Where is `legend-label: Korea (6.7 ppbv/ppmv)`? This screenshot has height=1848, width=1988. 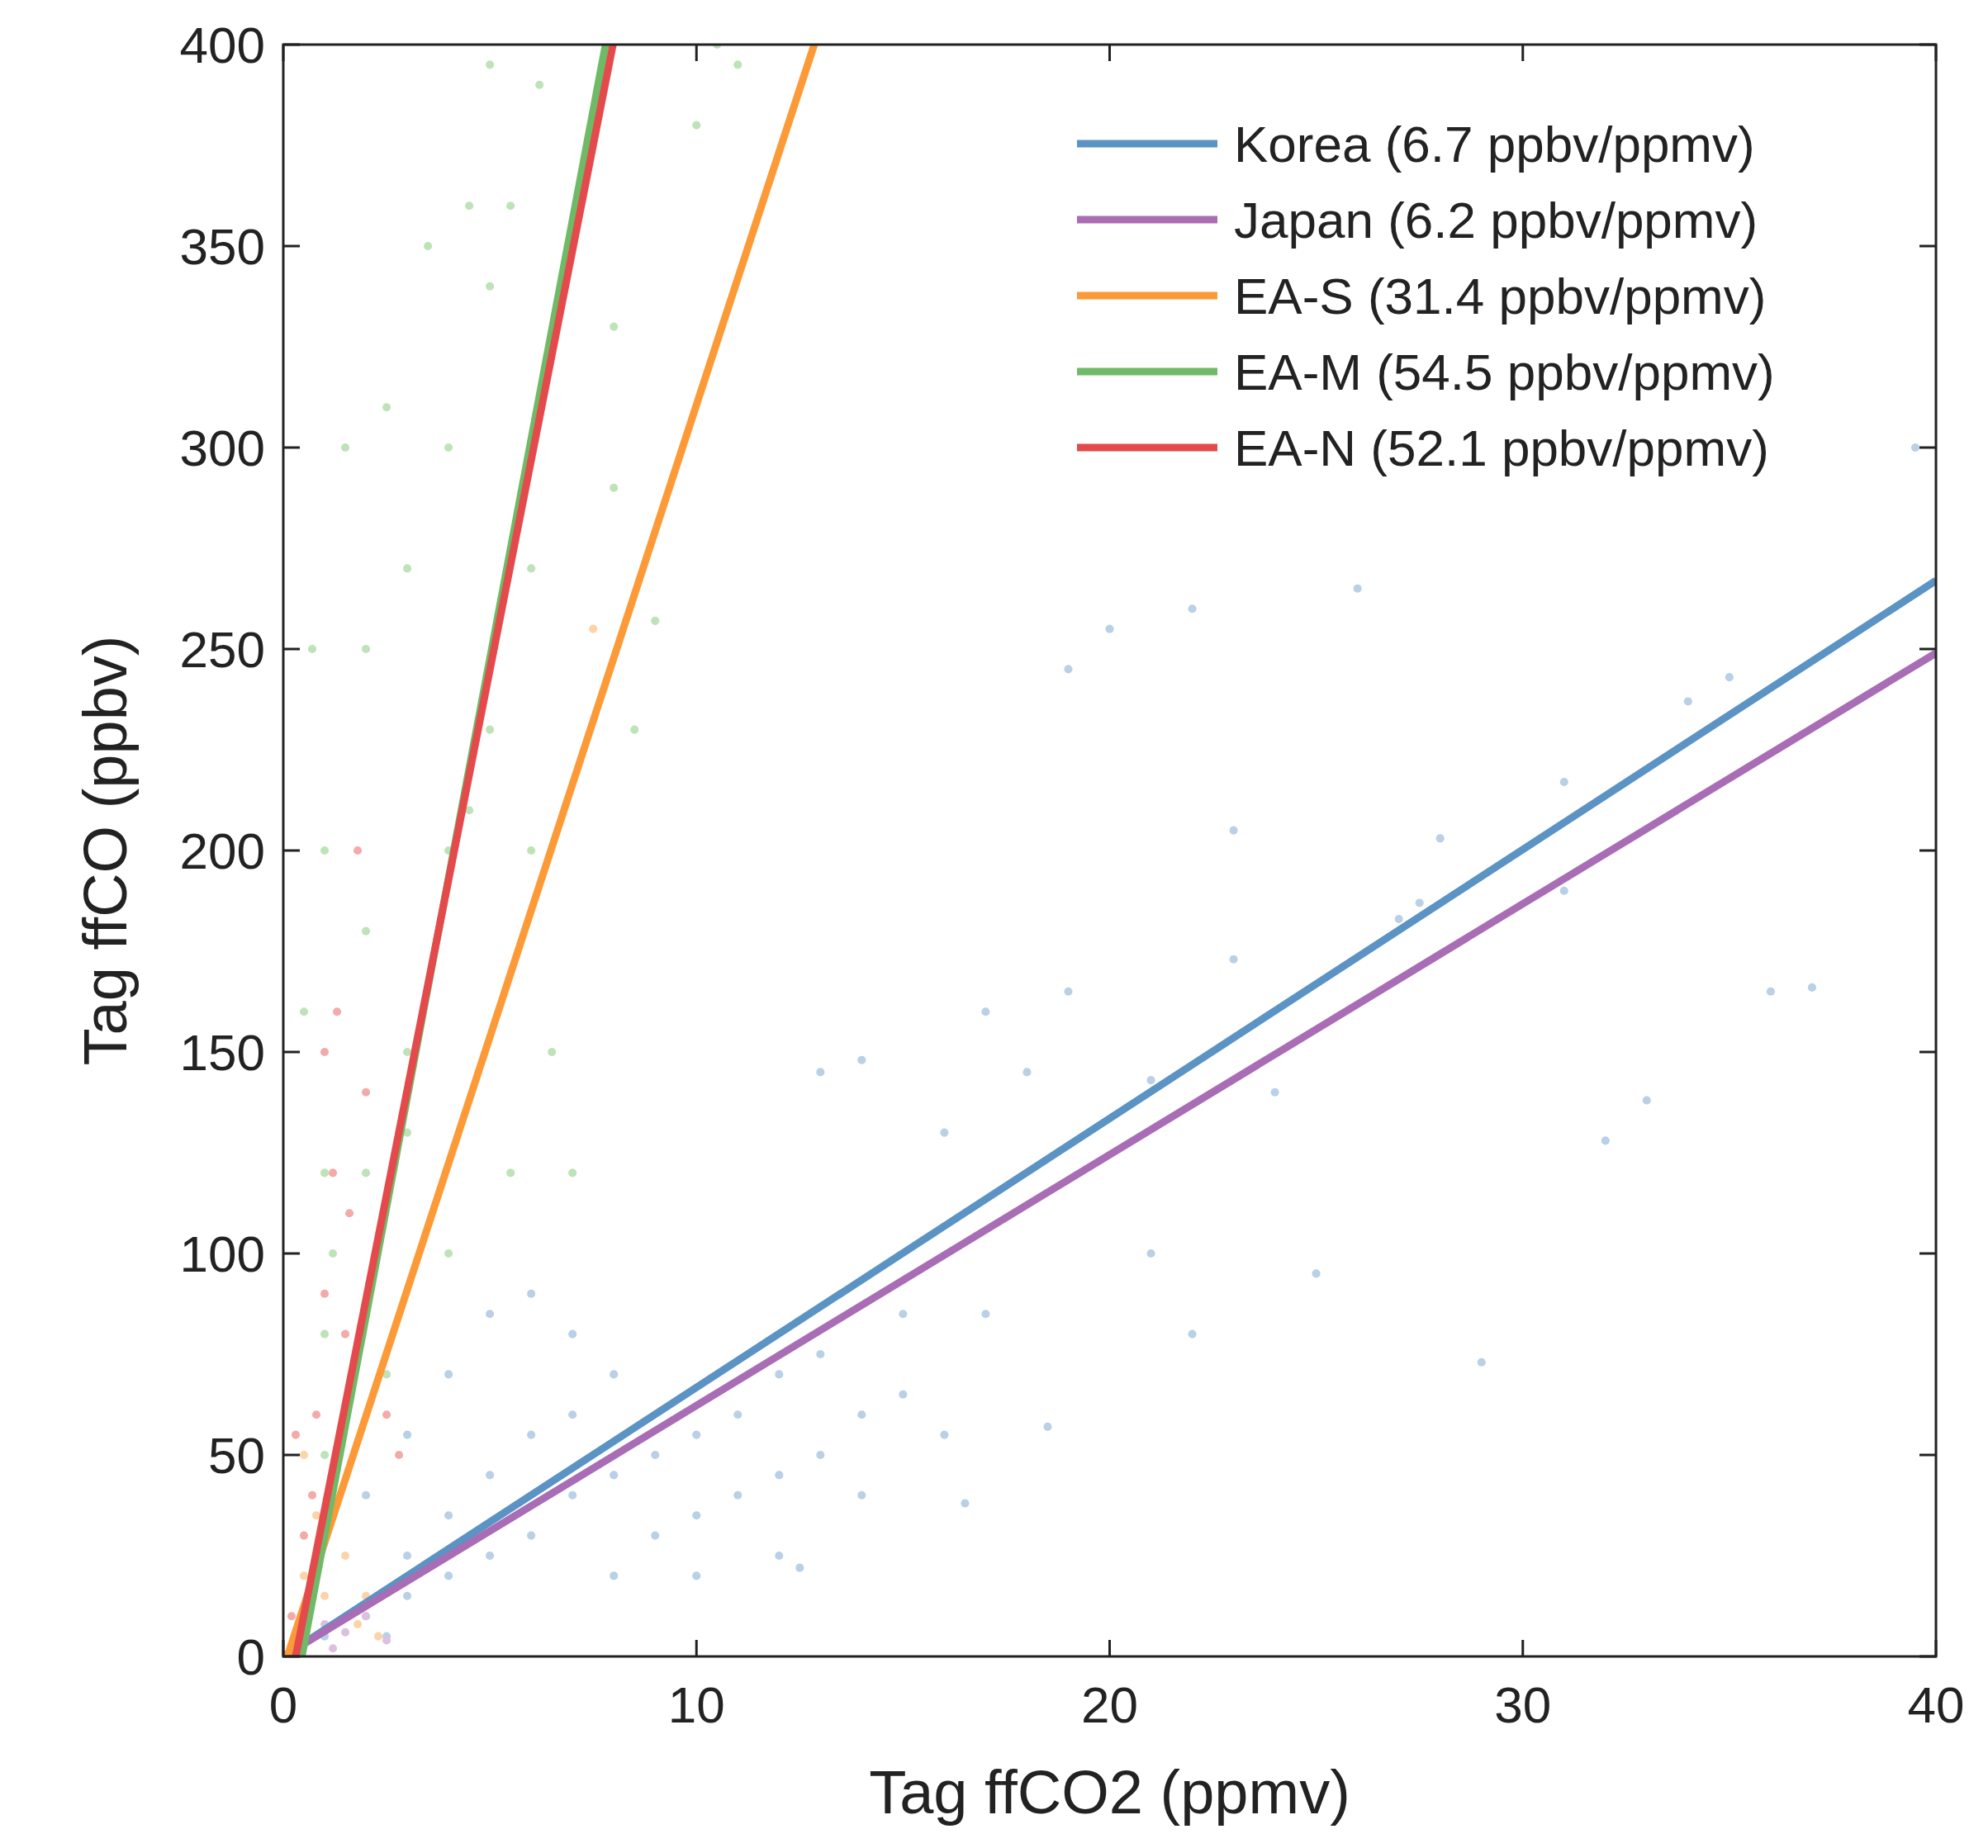
legend-label: Korea (6.7 ppbv/ppmv) is located at coordinates (1495, 144).